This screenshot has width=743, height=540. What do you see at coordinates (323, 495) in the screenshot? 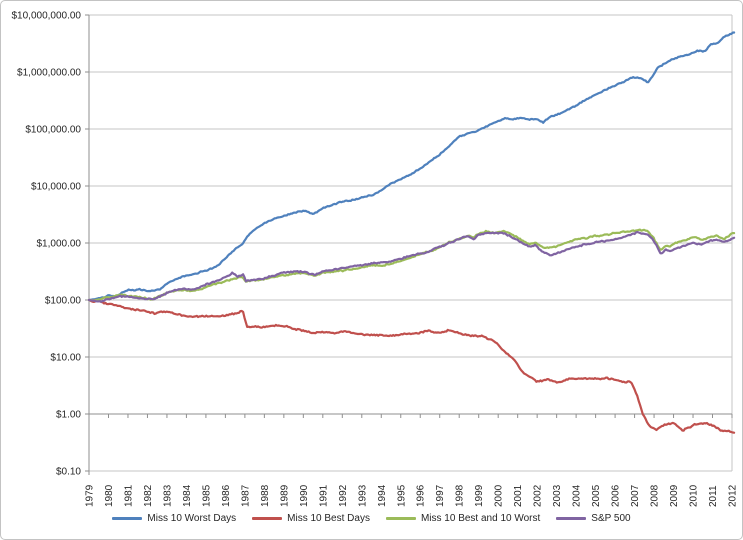
I see `x-axis-label: 1991` at bounding box center [323, 495].